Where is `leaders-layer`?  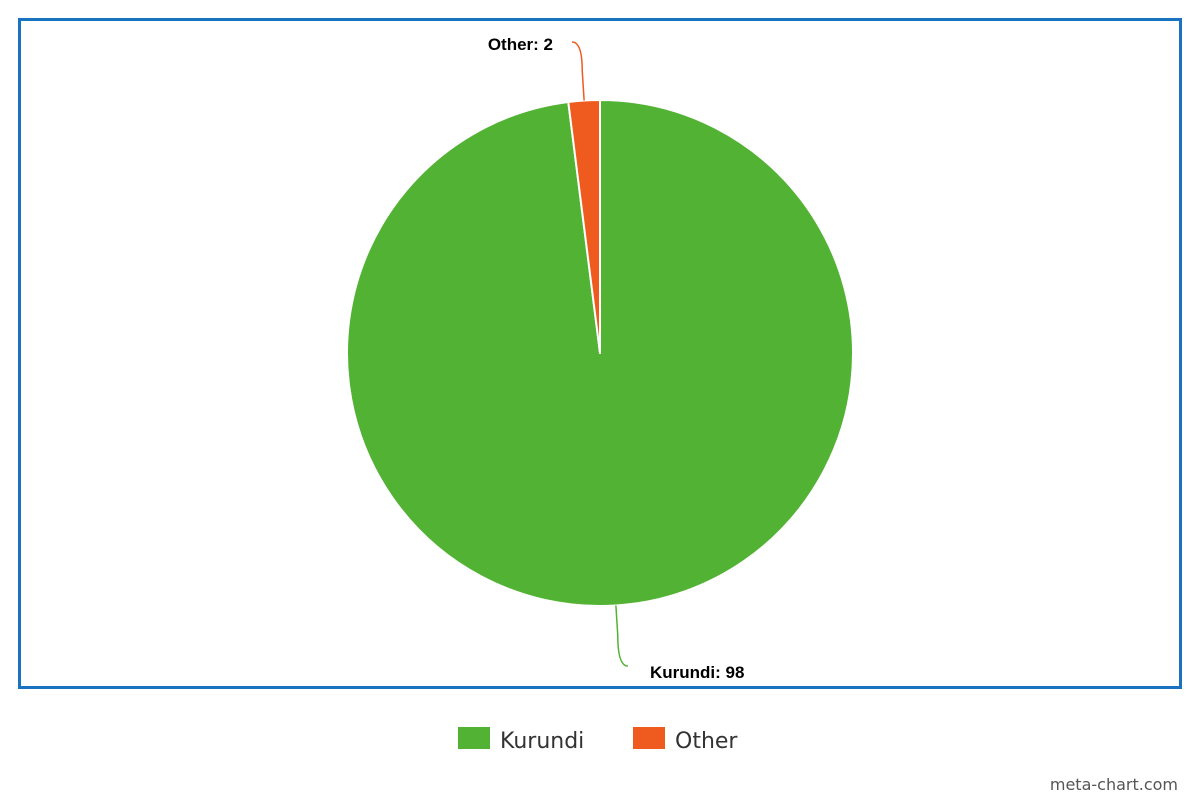
leaders-layer is located at coordinates (600, 354).